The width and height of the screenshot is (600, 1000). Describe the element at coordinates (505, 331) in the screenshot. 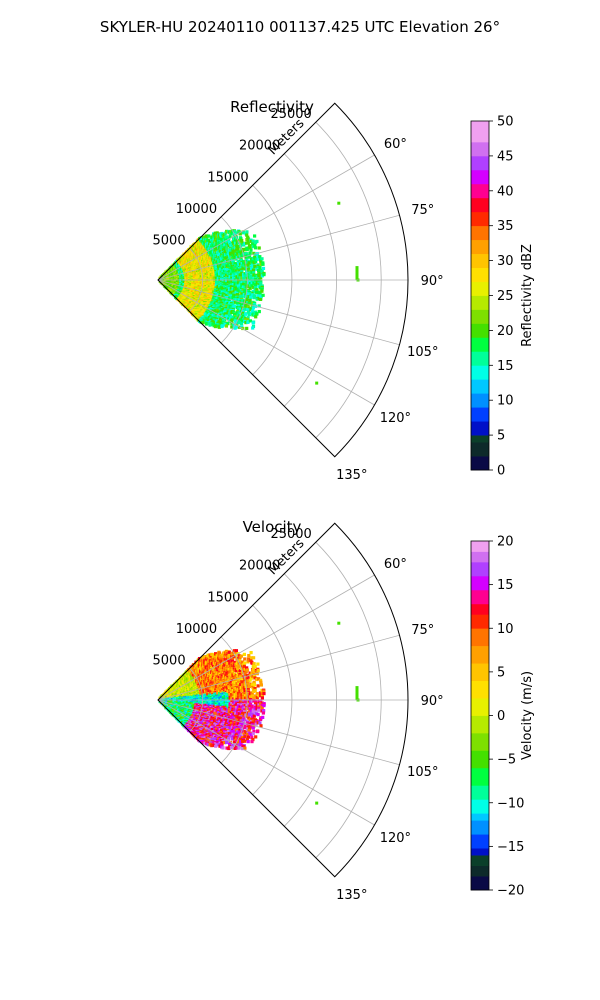

I see `colorbar-tick-label: 20` at that location.